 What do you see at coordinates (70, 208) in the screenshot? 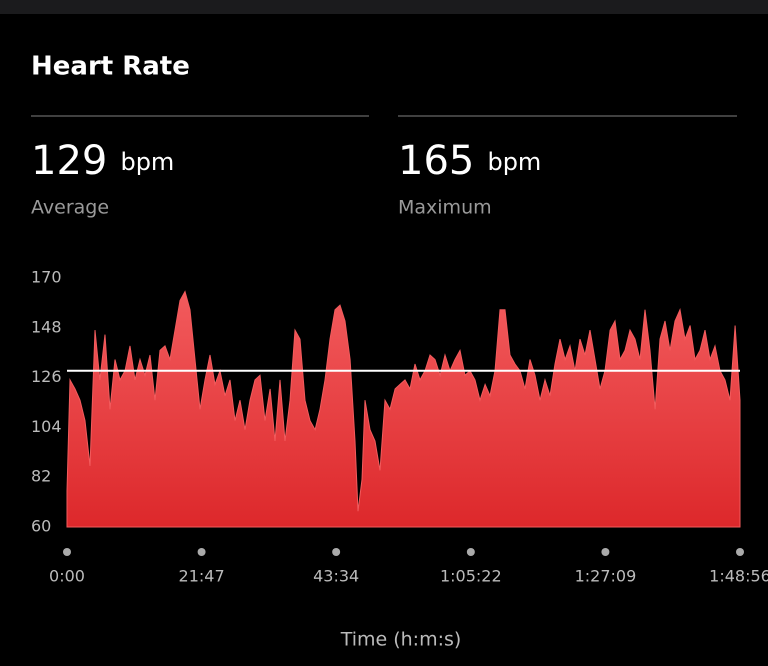
I see `stat-label: Average` at bounding box center [70, 208].